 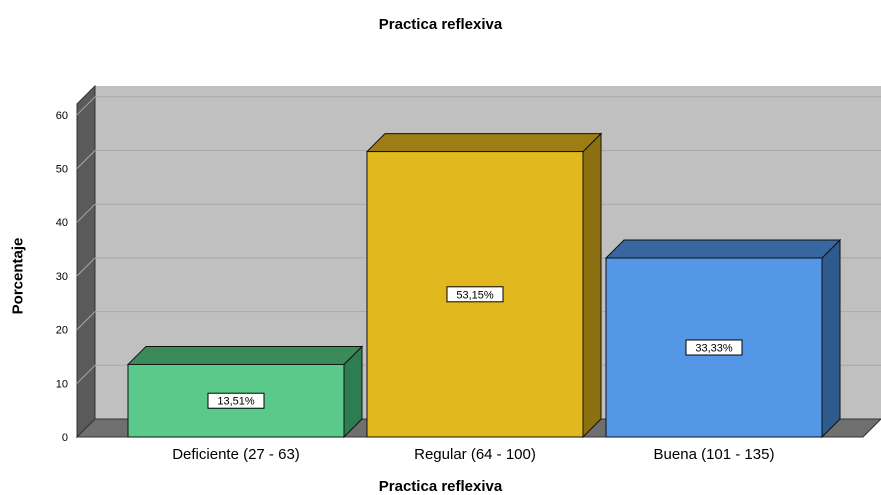 I want to click on y-tick-label: 50, so click(x=62, y=170).